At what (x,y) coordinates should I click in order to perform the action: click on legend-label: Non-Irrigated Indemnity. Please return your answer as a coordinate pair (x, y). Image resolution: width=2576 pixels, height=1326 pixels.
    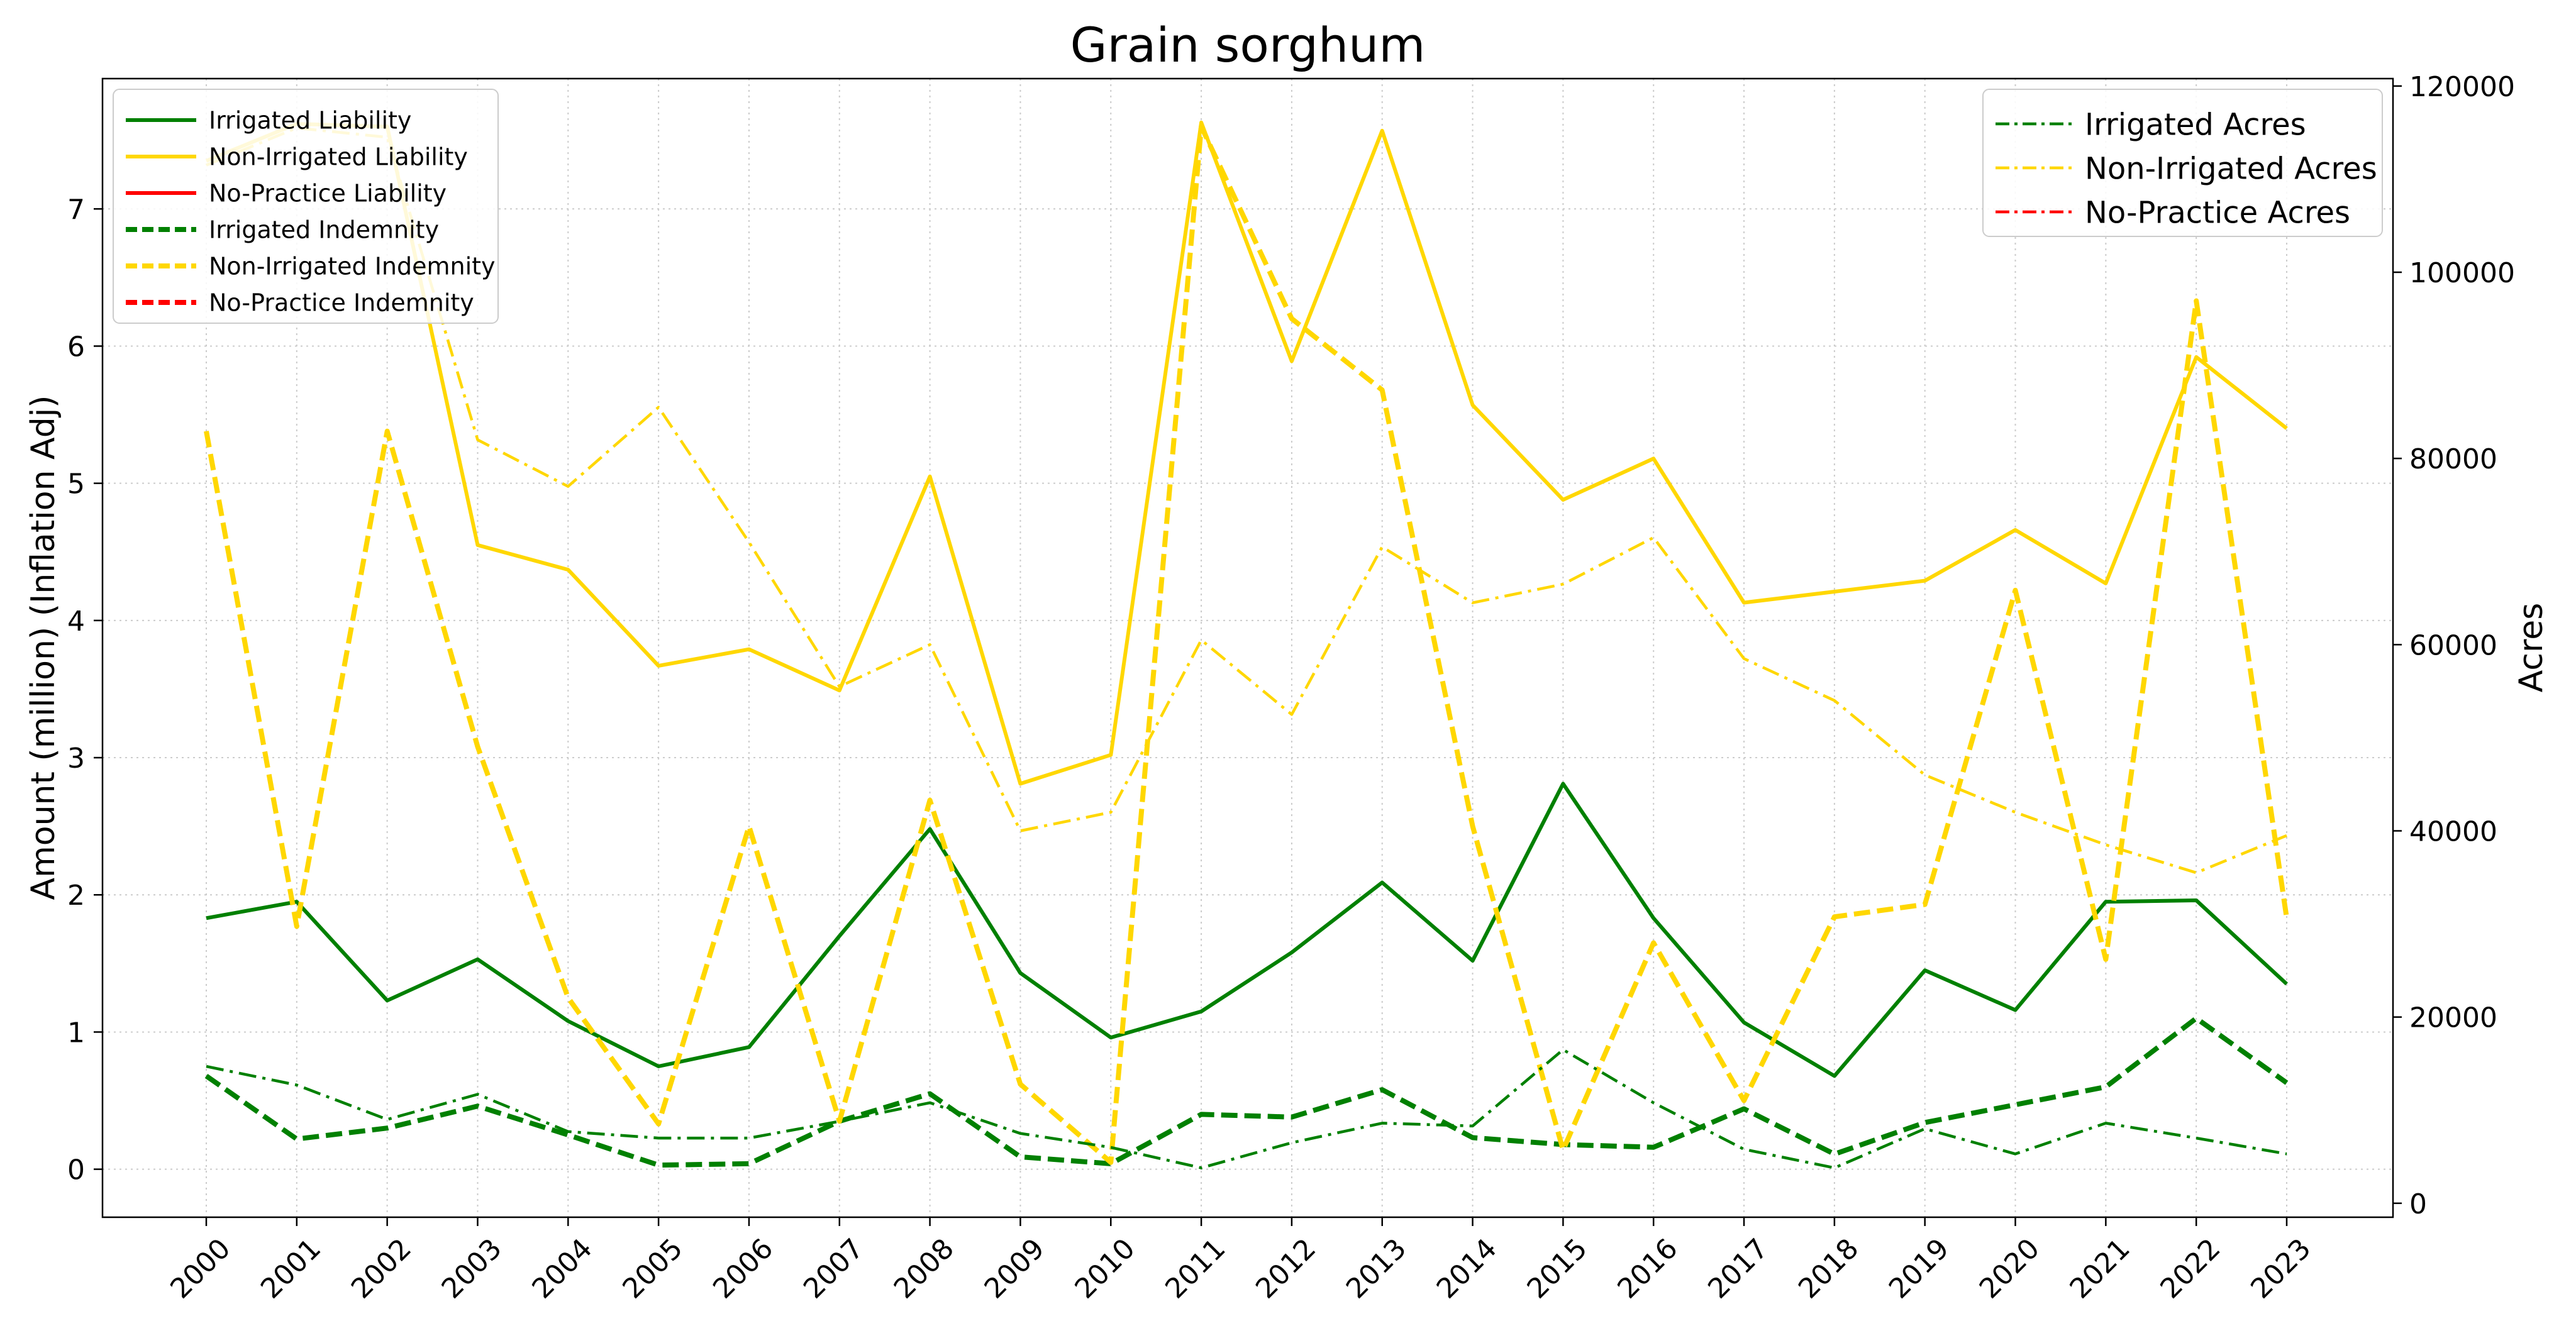
    Looking at the image, I should click on (352, 266).